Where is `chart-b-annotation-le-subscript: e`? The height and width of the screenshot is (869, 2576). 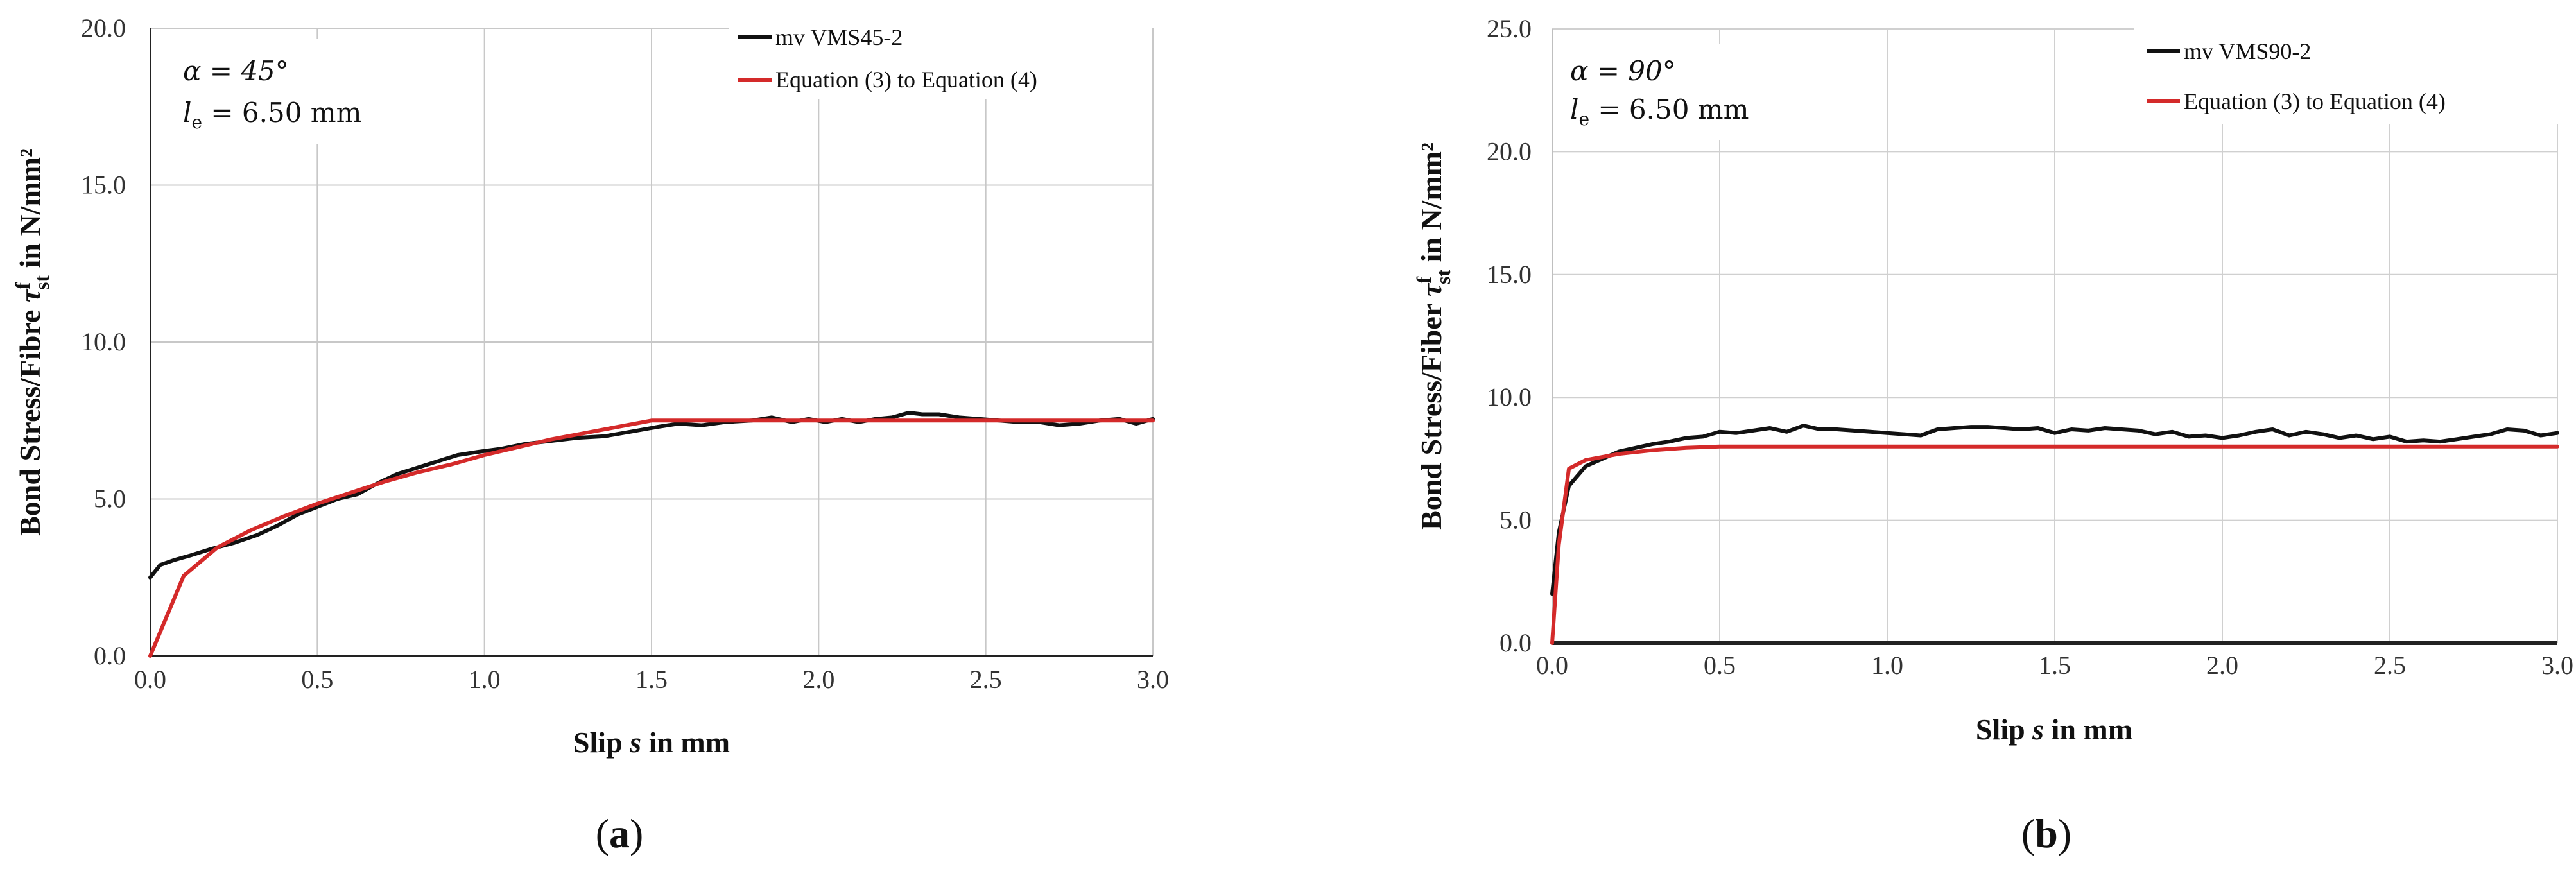
chart-b-annotation-le-subscript: e is located at coordinates (1584, 119).